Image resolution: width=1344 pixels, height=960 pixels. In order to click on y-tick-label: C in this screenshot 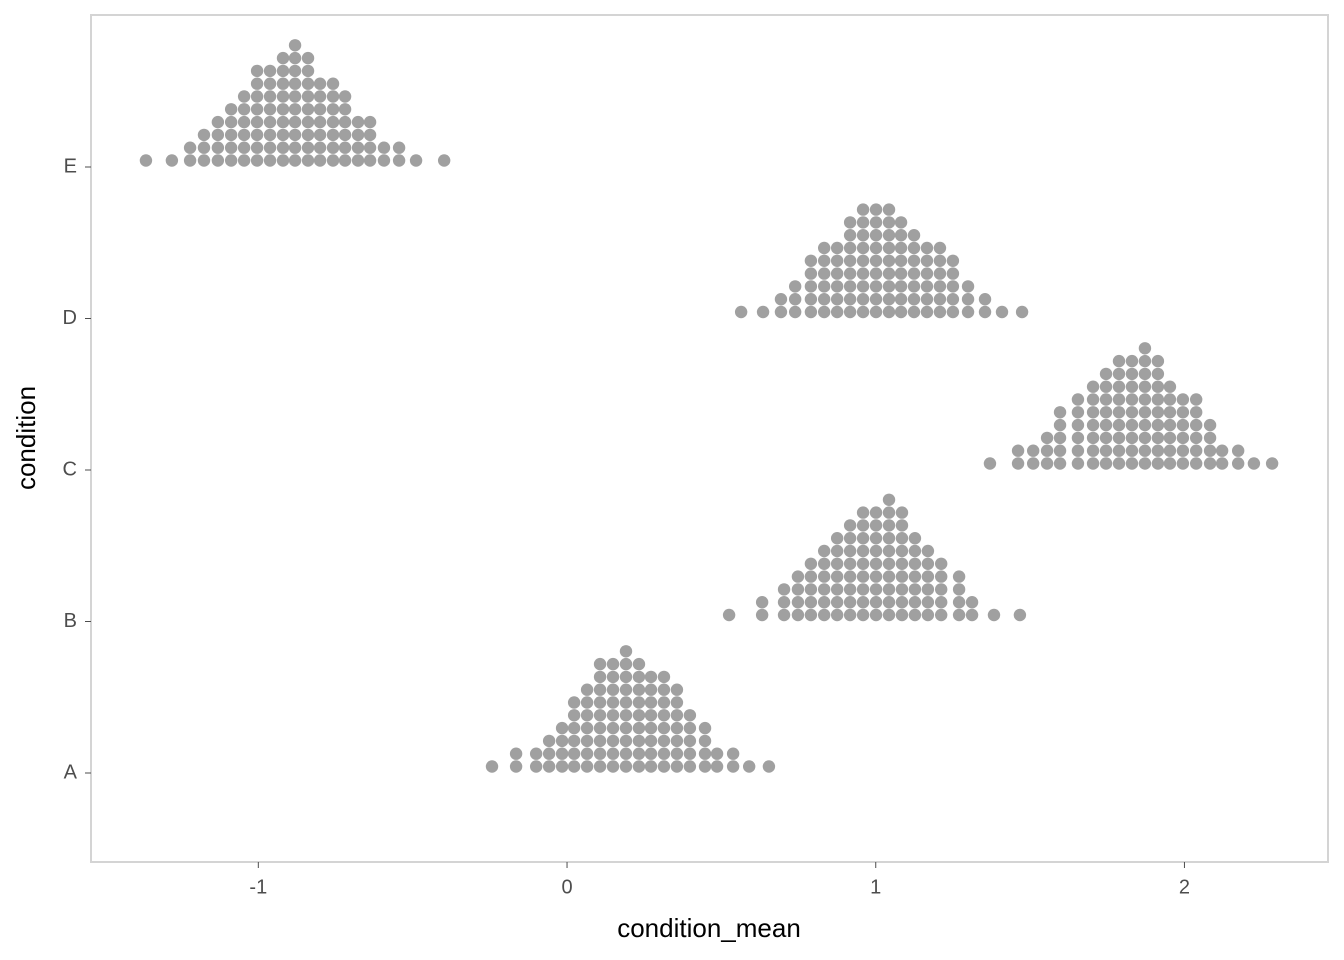, I will do `click(70, 469)`.